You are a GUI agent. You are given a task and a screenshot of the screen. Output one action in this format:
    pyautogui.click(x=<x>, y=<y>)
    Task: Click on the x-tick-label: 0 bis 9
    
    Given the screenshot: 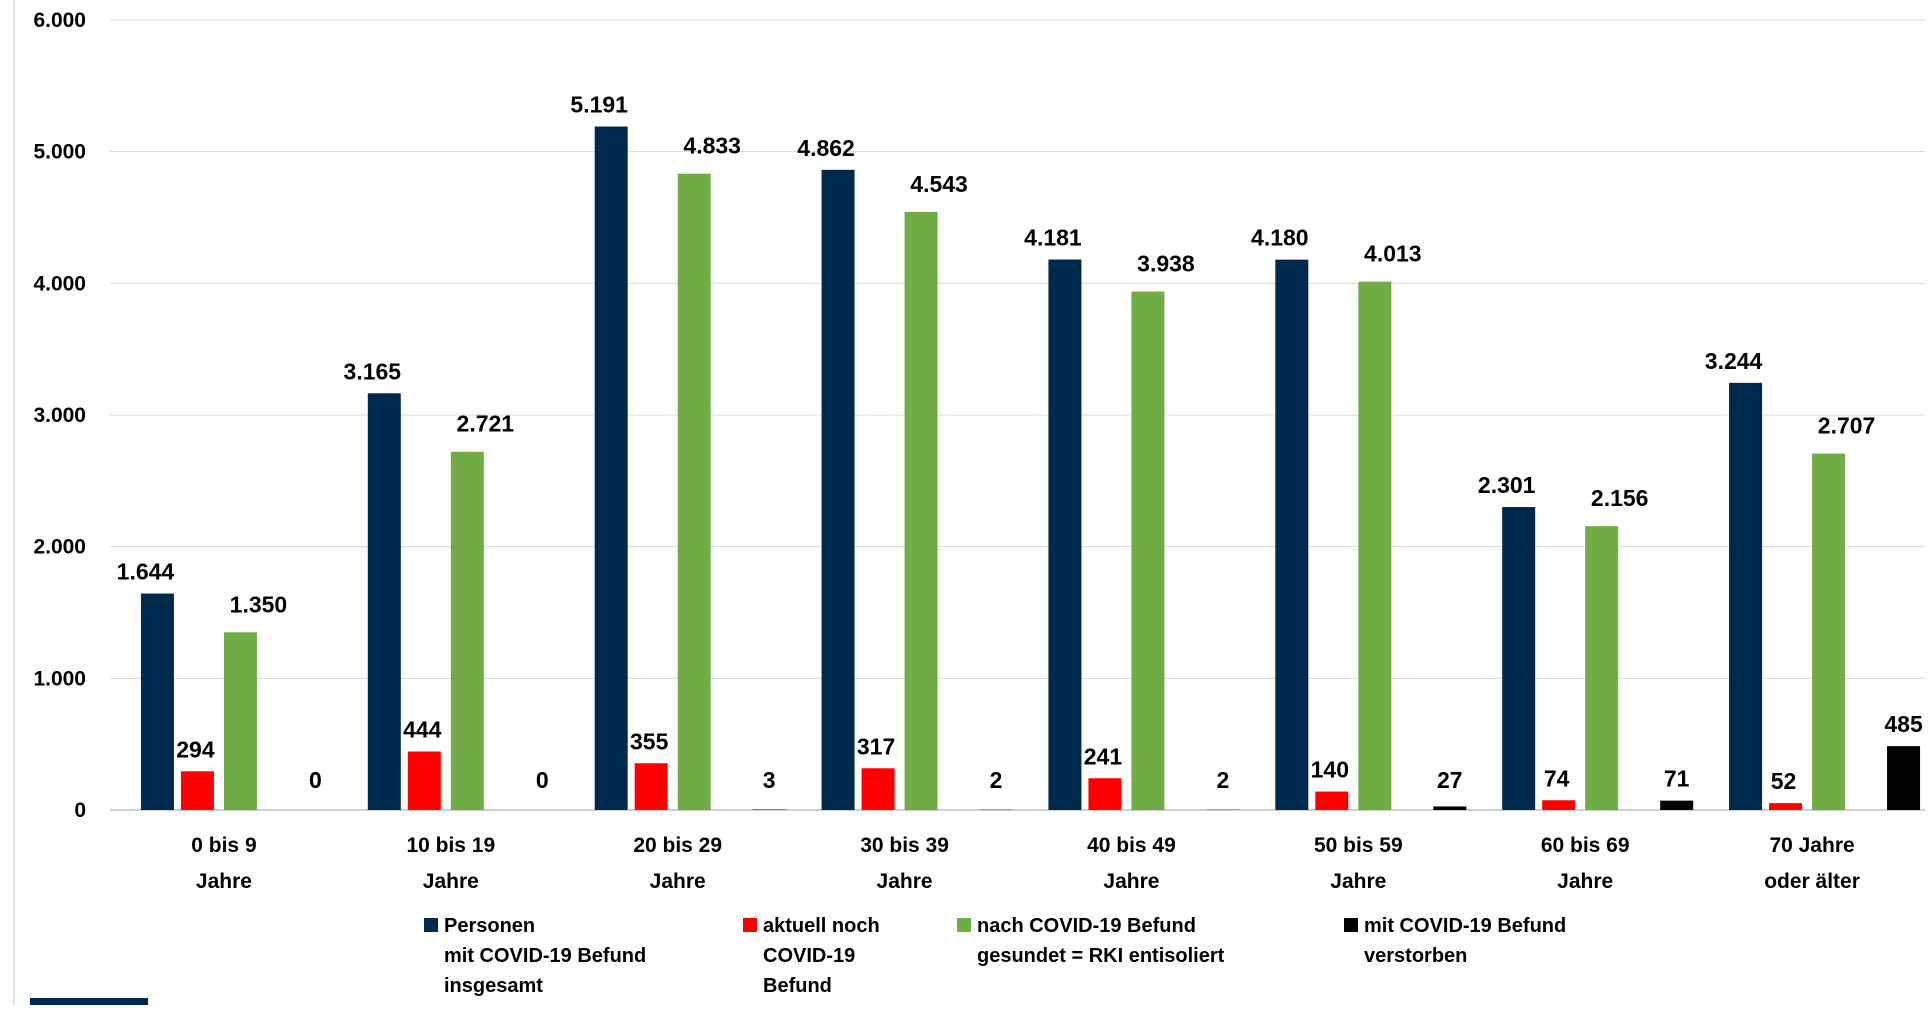 What is the action you would take?
    pyautogui.click(x=223, y=845)
    